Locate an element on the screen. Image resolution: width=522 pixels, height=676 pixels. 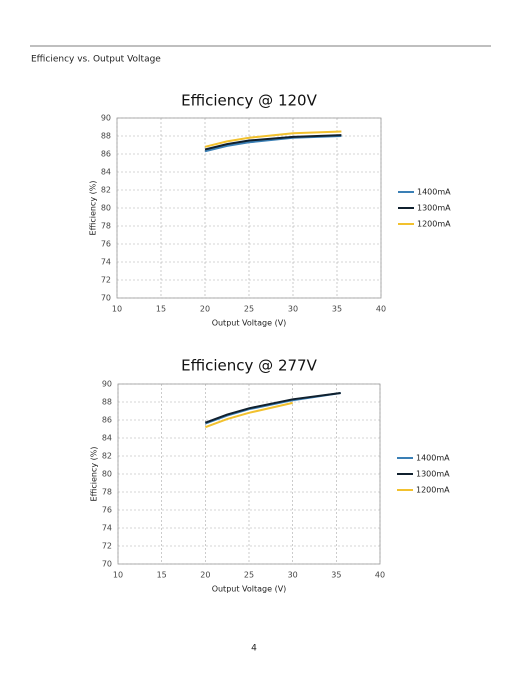
section-title: Efficiency vs. Output Voltage is located at coordinates (96, 60).